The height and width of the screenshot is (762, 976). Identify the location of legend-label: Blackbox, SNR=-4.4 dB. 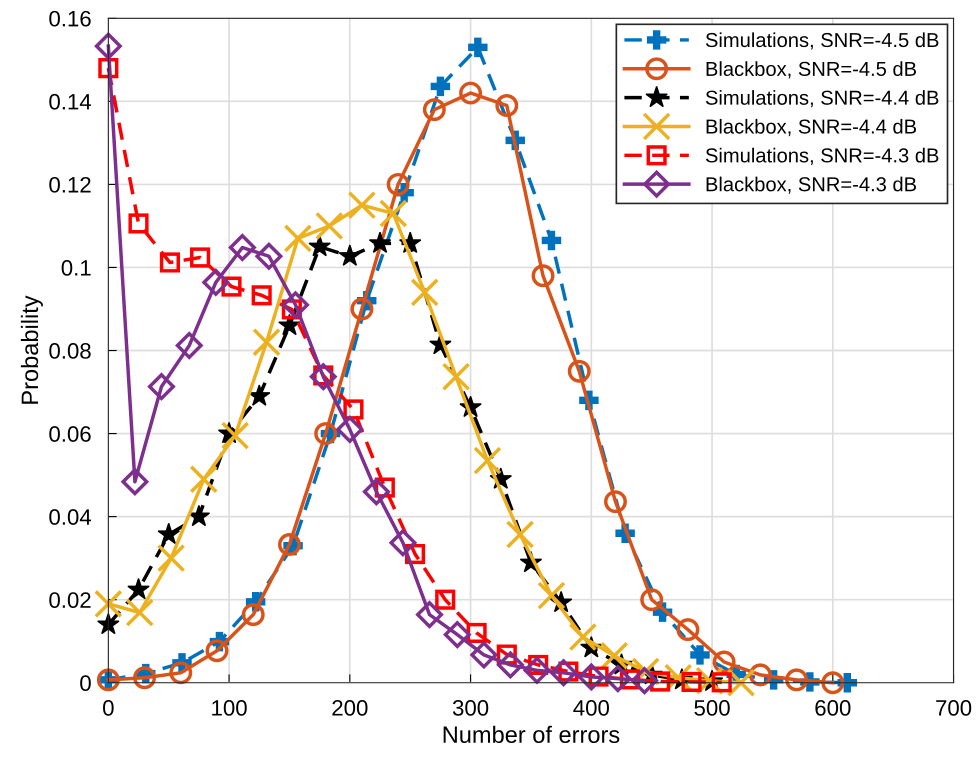
(811, 127).